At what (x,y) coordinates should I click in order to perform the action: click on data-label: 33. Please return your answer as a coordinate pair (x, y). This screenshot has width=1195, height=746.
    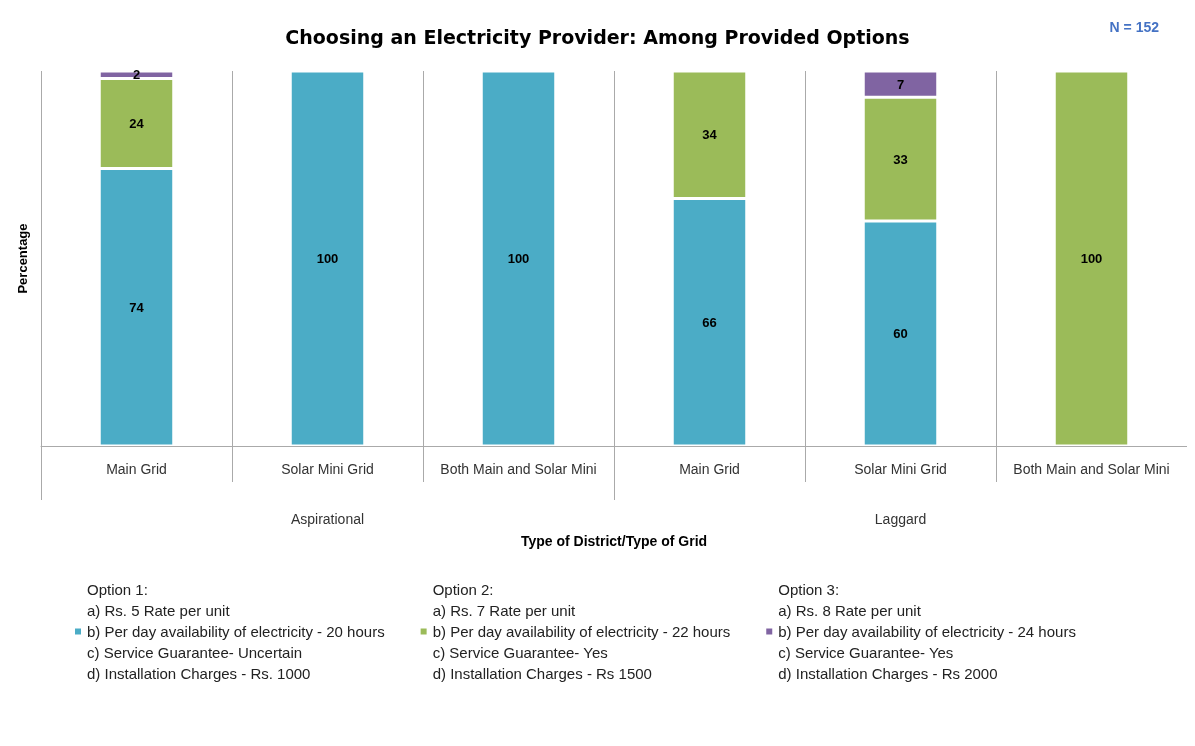
    Looking at the image, I should click on (900, 159).